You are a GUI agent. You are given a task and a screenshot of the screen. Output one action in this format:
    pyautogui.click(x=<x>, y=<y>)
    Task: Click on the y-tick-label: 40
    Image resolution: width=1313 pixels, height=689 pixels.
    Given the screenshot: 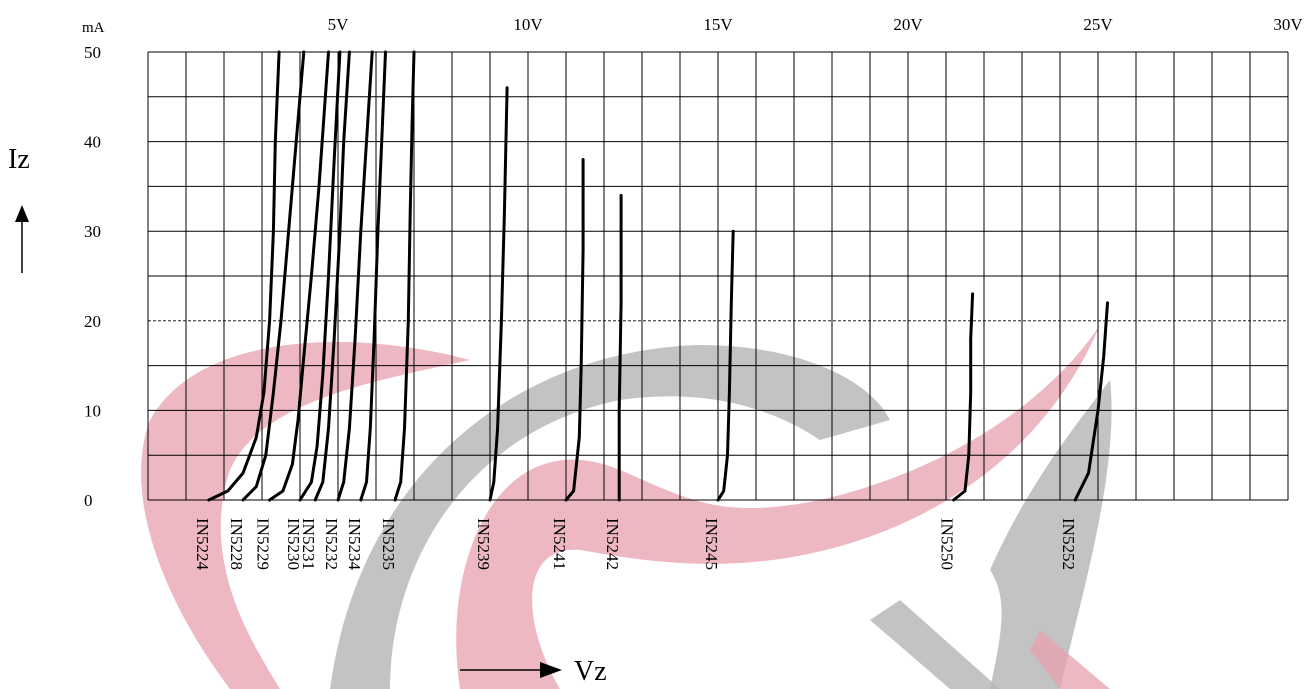 What is the action you would take?
    pyautogui.click(x=92, y=142)
    